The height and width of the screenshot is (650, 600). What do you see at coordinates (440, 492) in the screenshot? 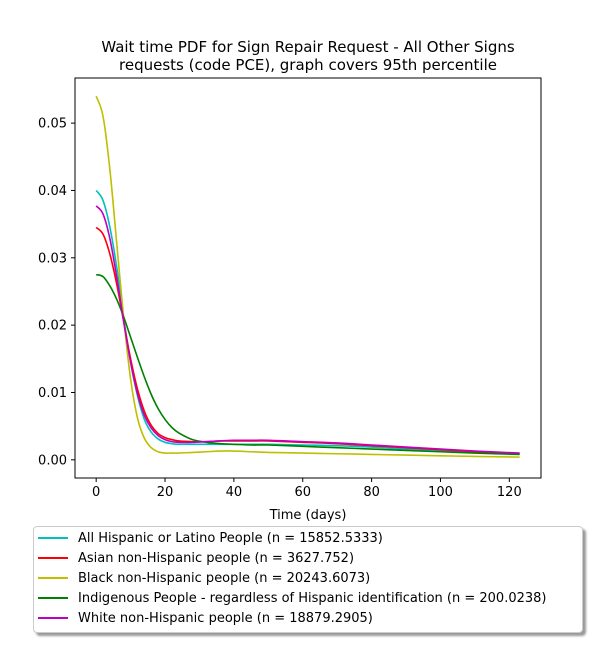
I see `x-tick-label: 100` at bounding box center [440, 492].